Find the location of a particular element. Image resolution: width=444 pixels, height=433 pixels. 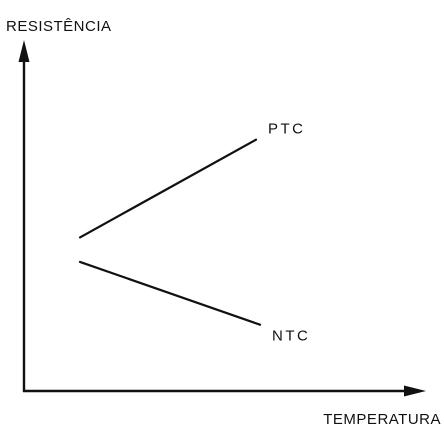

ntc-series-label: NTC is located at coordinates (291, 336).